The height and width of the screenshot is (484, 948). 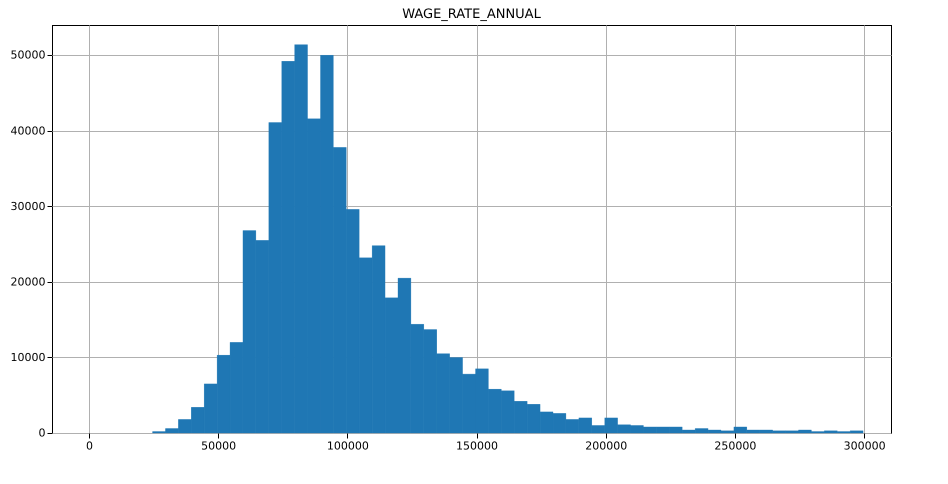 I want to click on y-tick-label: 40000, so click(x=28, y=131).